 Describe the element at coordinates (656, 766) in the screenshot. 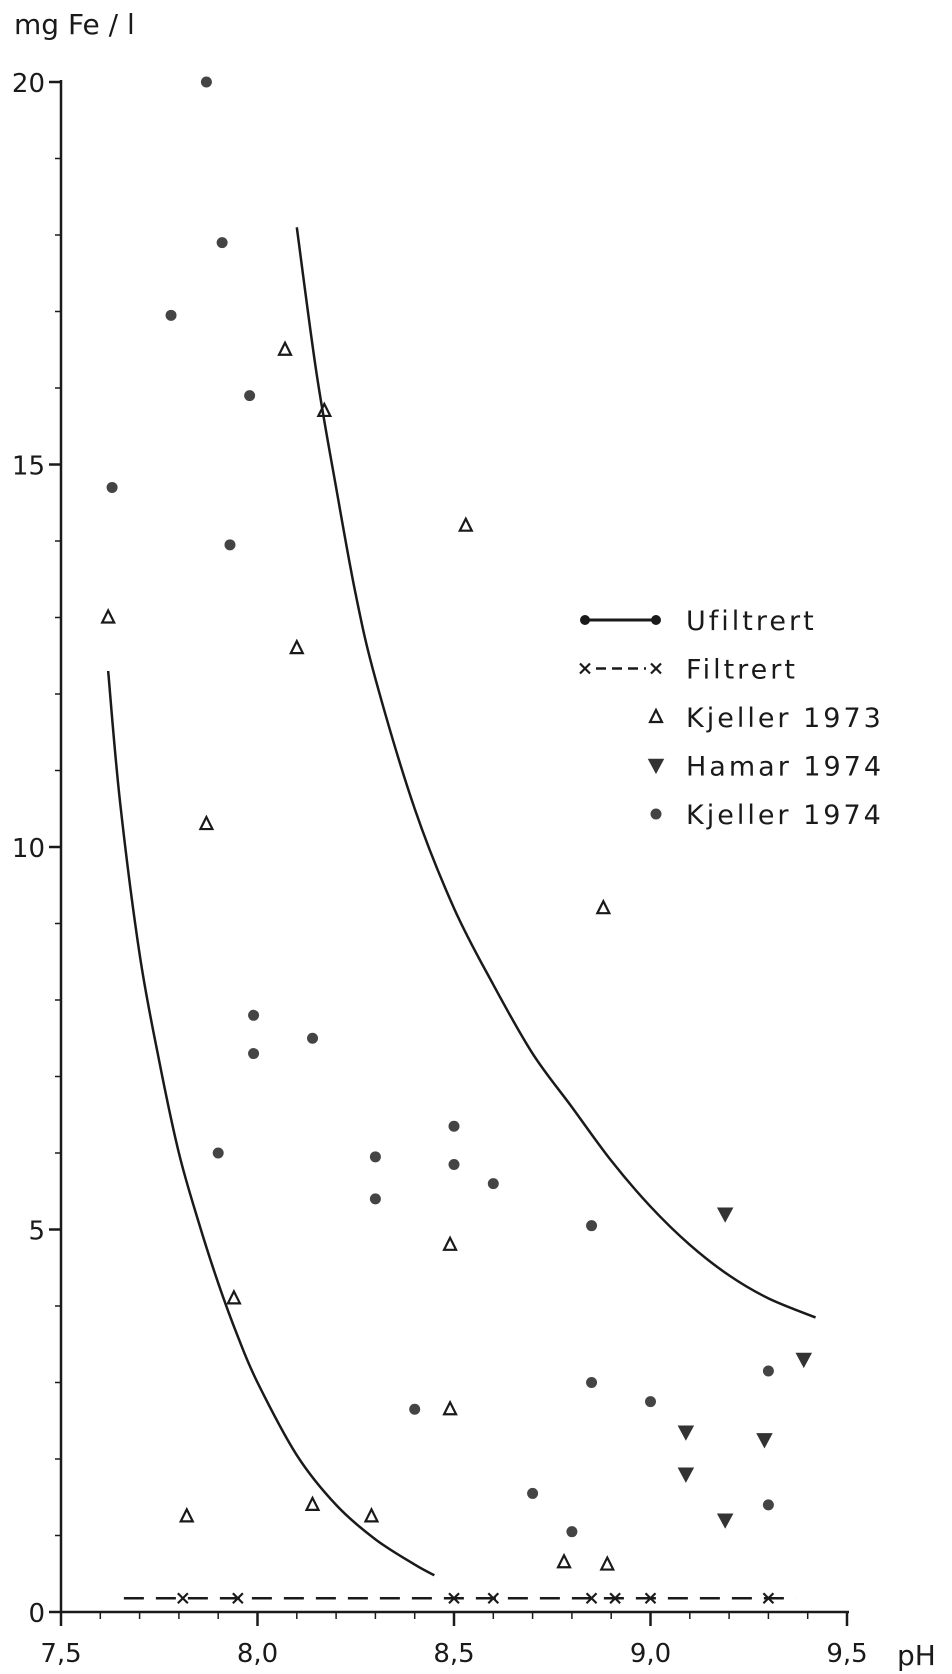

I see `legend-swatch-hamar-1974` at that location.